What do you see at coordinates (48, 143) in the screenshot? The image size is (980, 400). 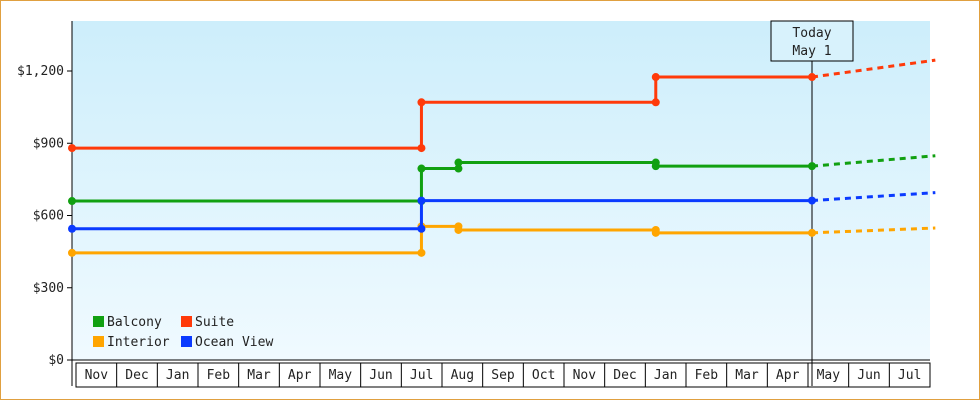 I see `y-tick-label: $900` at bounding box center [48, 143].